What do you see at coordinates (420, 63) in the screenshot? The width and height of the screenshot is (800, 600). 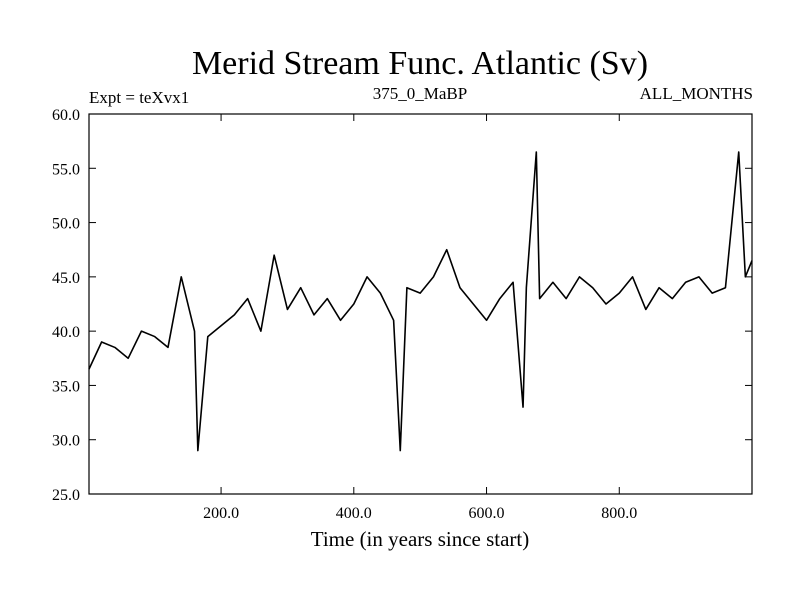 I see `chart-title: Merid Stream Func. Atlantic (Sv)` at bounding box center [420, 63].